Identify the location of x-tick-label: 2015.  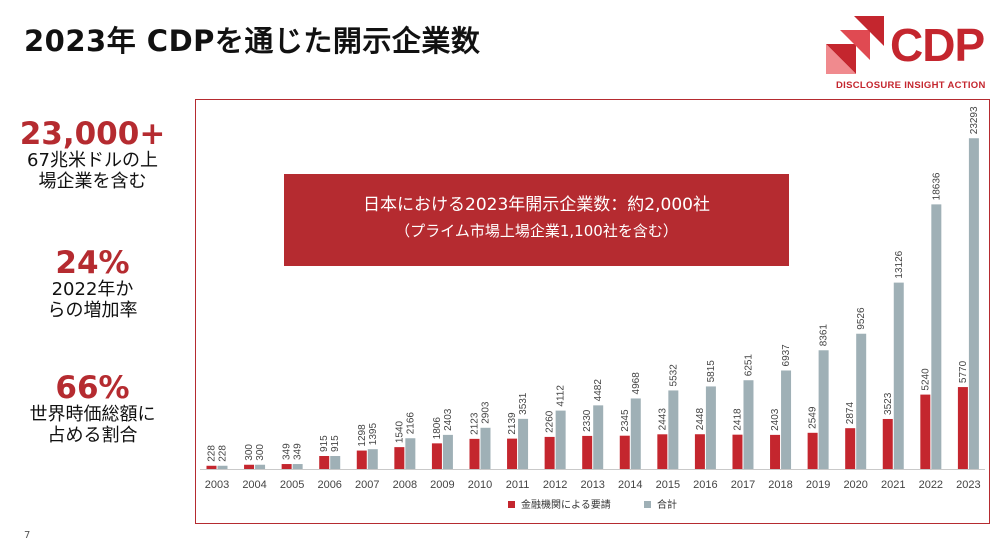
(668, 485).